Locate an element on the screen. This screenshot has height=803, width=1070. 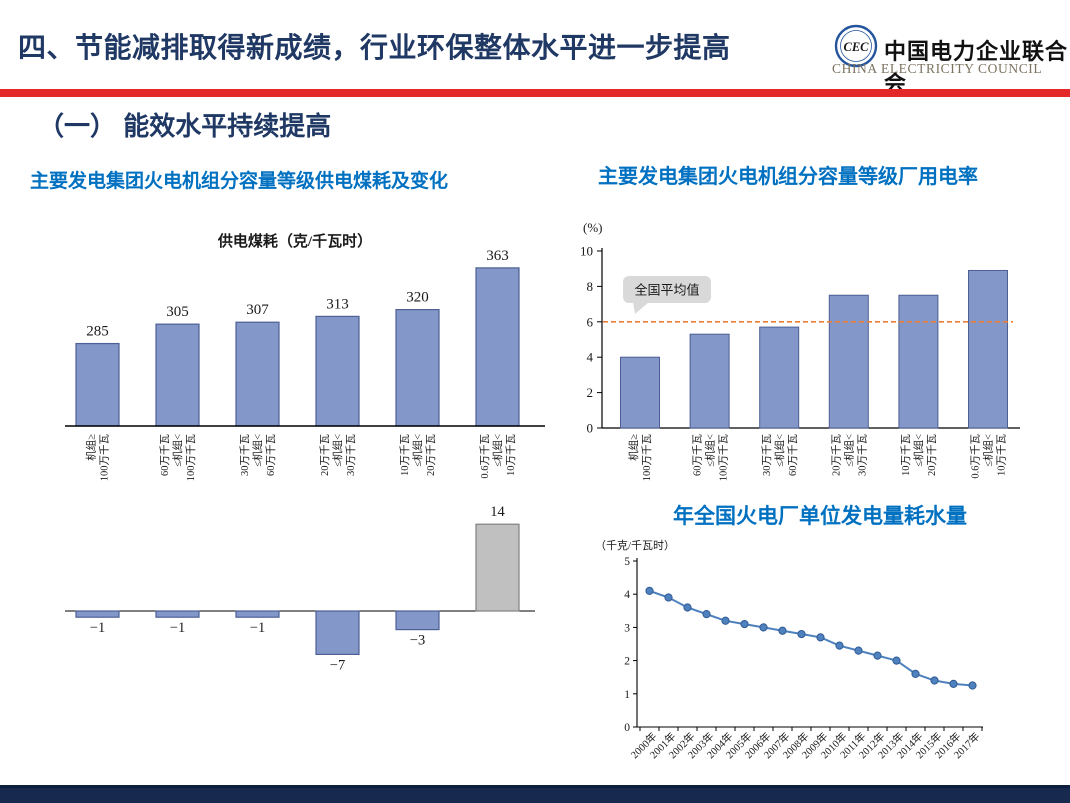
y-tick-label: 8 is located at coordinates (590, 286).